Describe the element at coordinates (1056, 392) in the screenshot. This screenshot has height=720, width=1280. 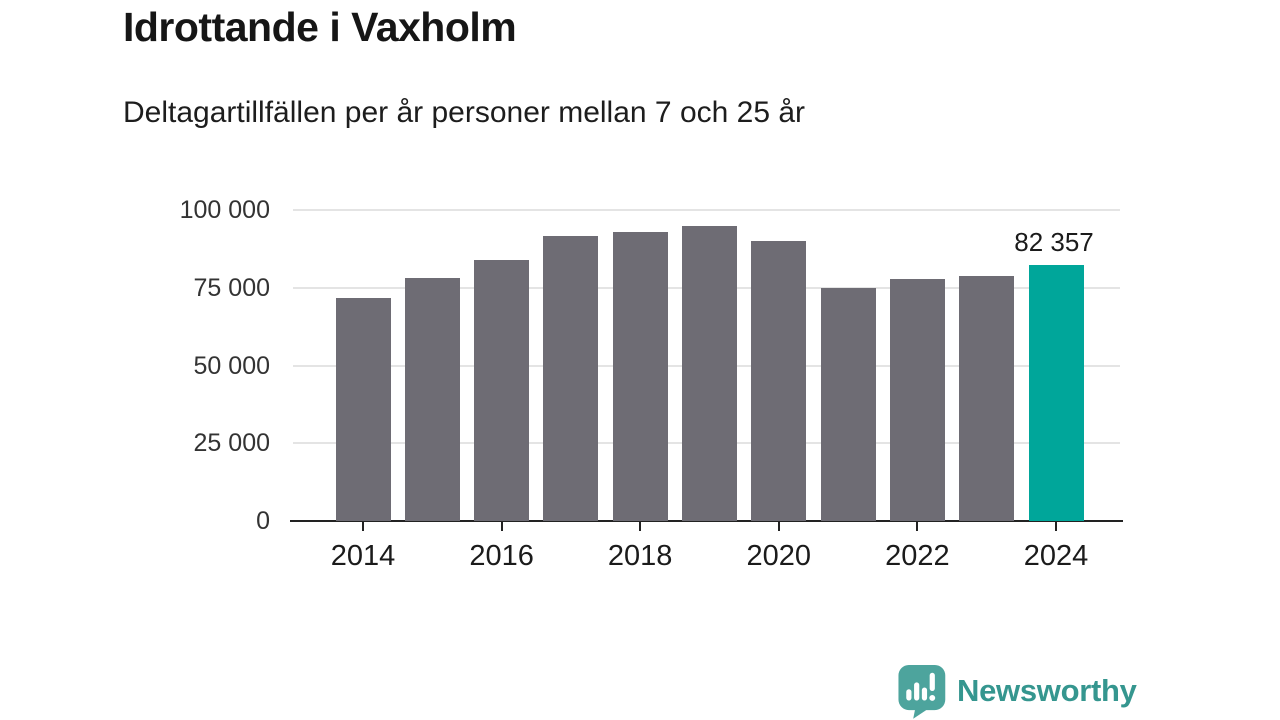
I see `bar-2024` at that location.